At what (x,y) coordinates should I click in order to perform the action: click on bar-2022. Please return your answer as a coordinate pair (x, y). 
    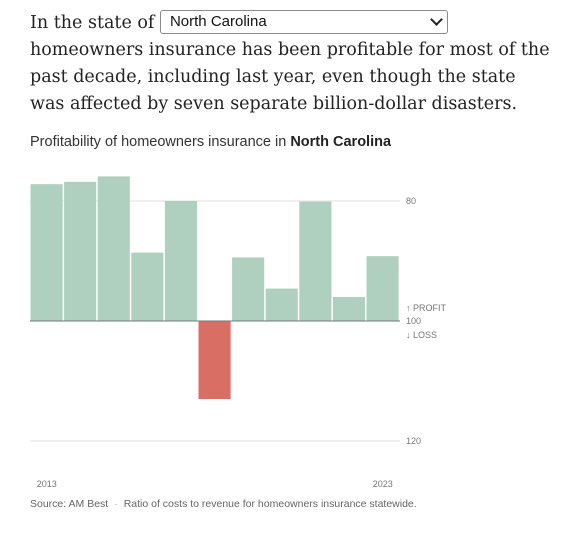
    Looking at the image, I should click on (348, 309).